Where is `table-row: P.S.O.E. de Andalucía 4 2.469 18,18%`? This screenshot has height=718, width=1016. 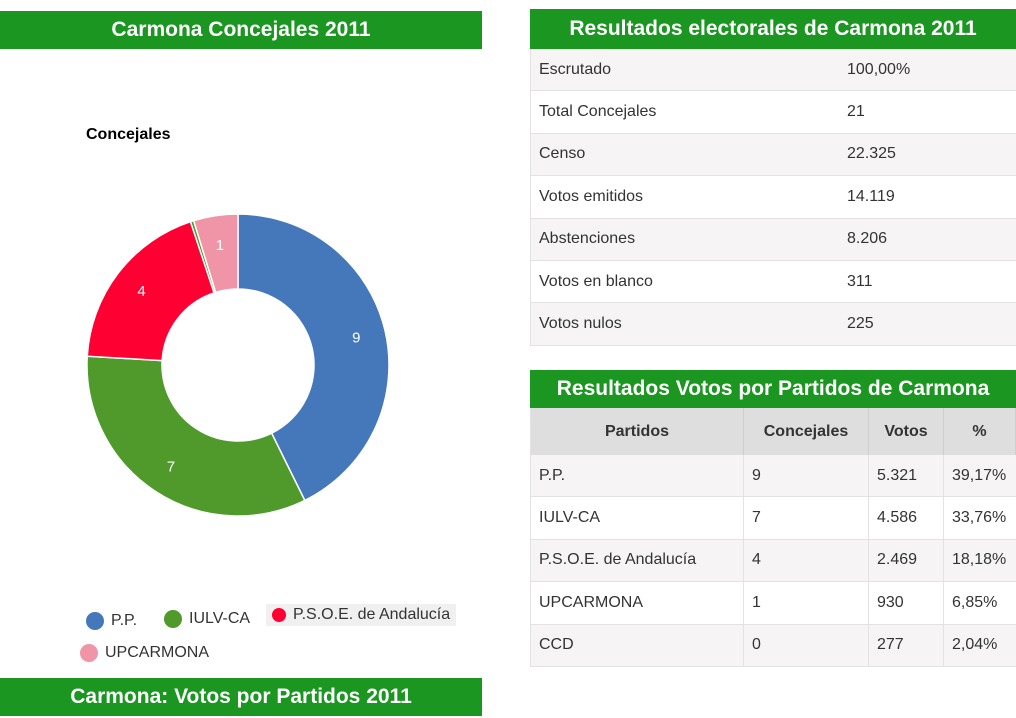
table-row: P.S.O.E. de Andalucía 4 2.469 18,18% is located at coordinates (773, 561).